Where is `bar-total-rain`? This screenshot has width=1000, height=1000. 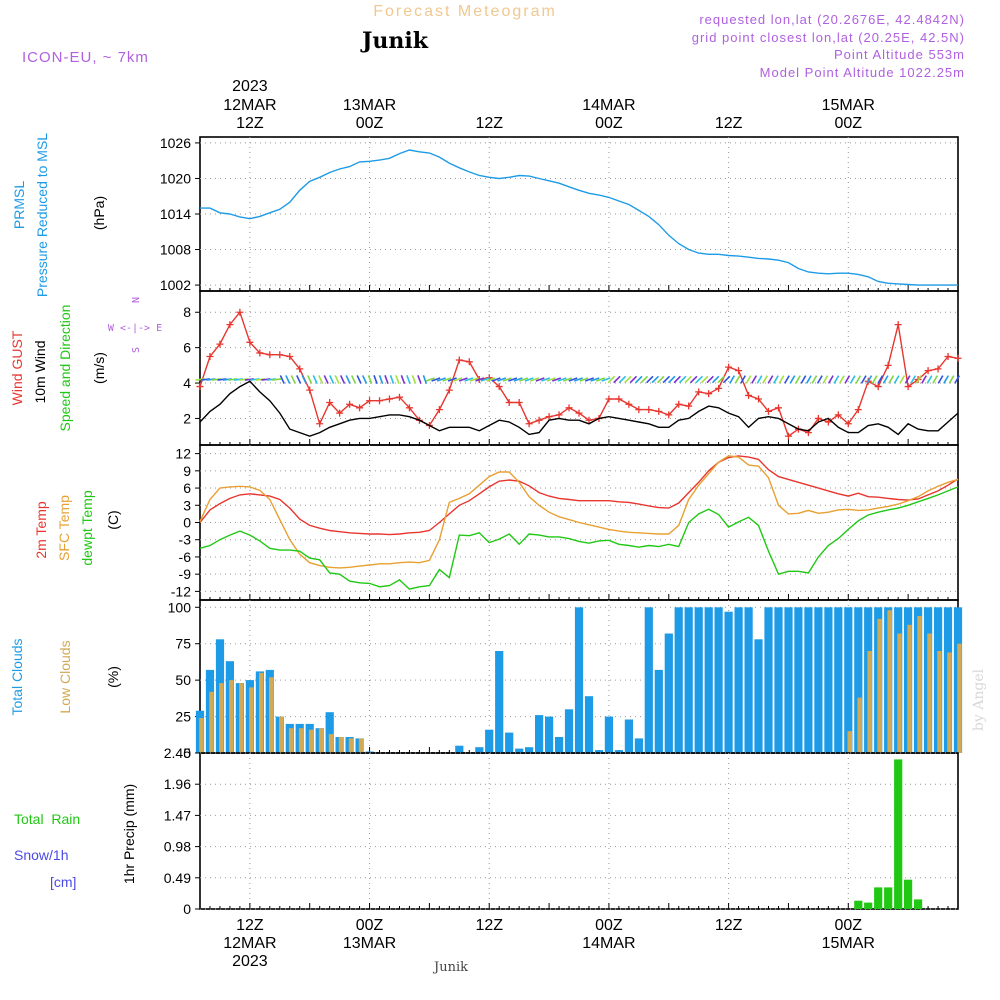 bar-total-rain is located at coordinates (898, 834).